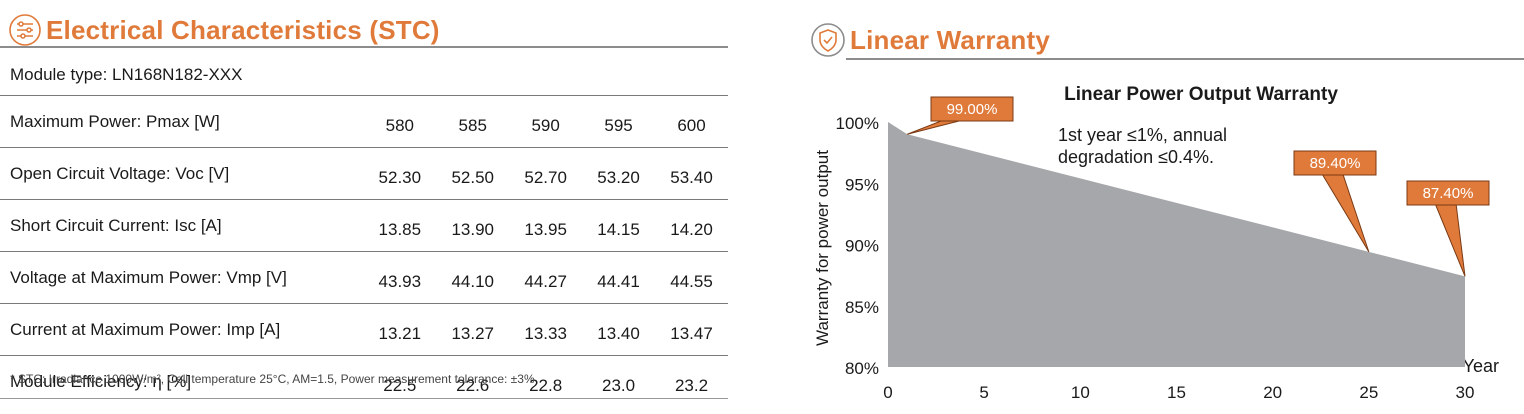 Image resolution: width=1524 pixels, height=414 pixels. I want to click on cell-value: 22.6, so click(473, 385).